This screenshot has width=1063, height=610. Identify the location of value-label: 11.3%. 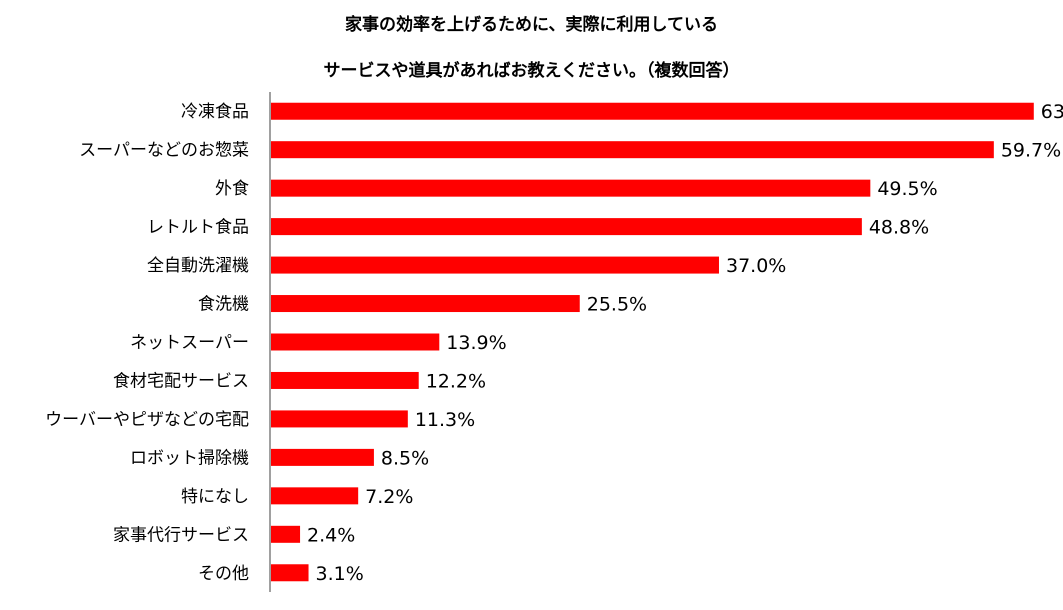
(445, 420).